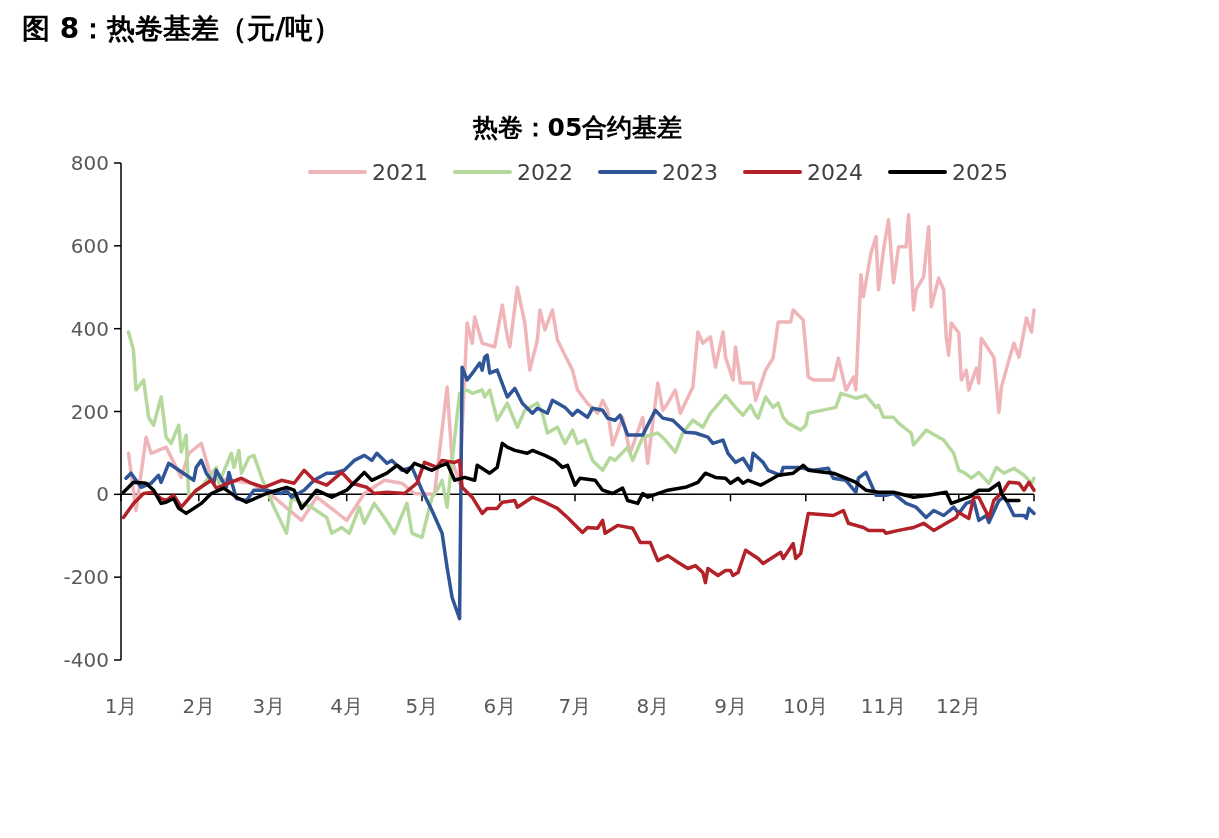 The width and height of the screenshot is (1219, 838). I want to click on x-tick-label: 1月, so click(121, 706).